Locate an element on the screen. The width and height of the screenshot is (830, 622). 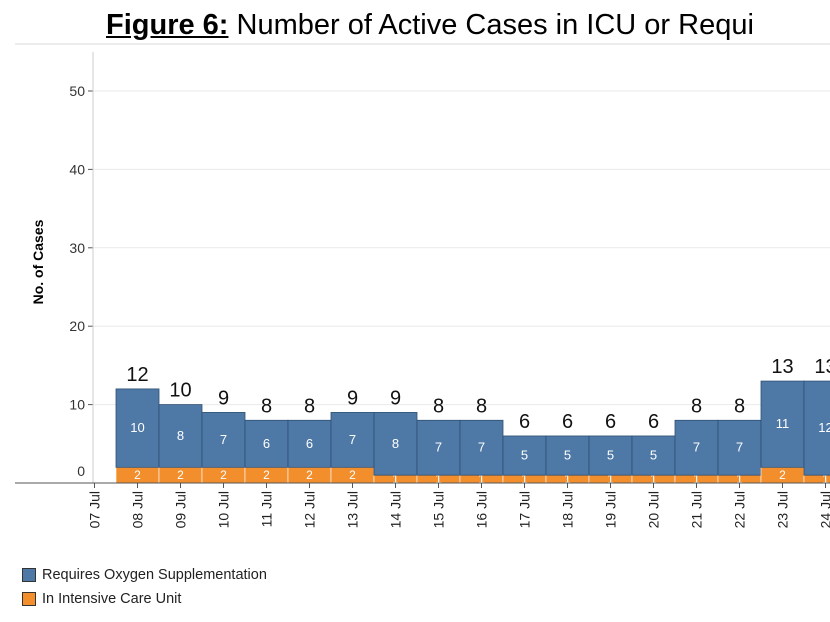
x-tick-label: 20 Jul is located at coordinates (654, 509).